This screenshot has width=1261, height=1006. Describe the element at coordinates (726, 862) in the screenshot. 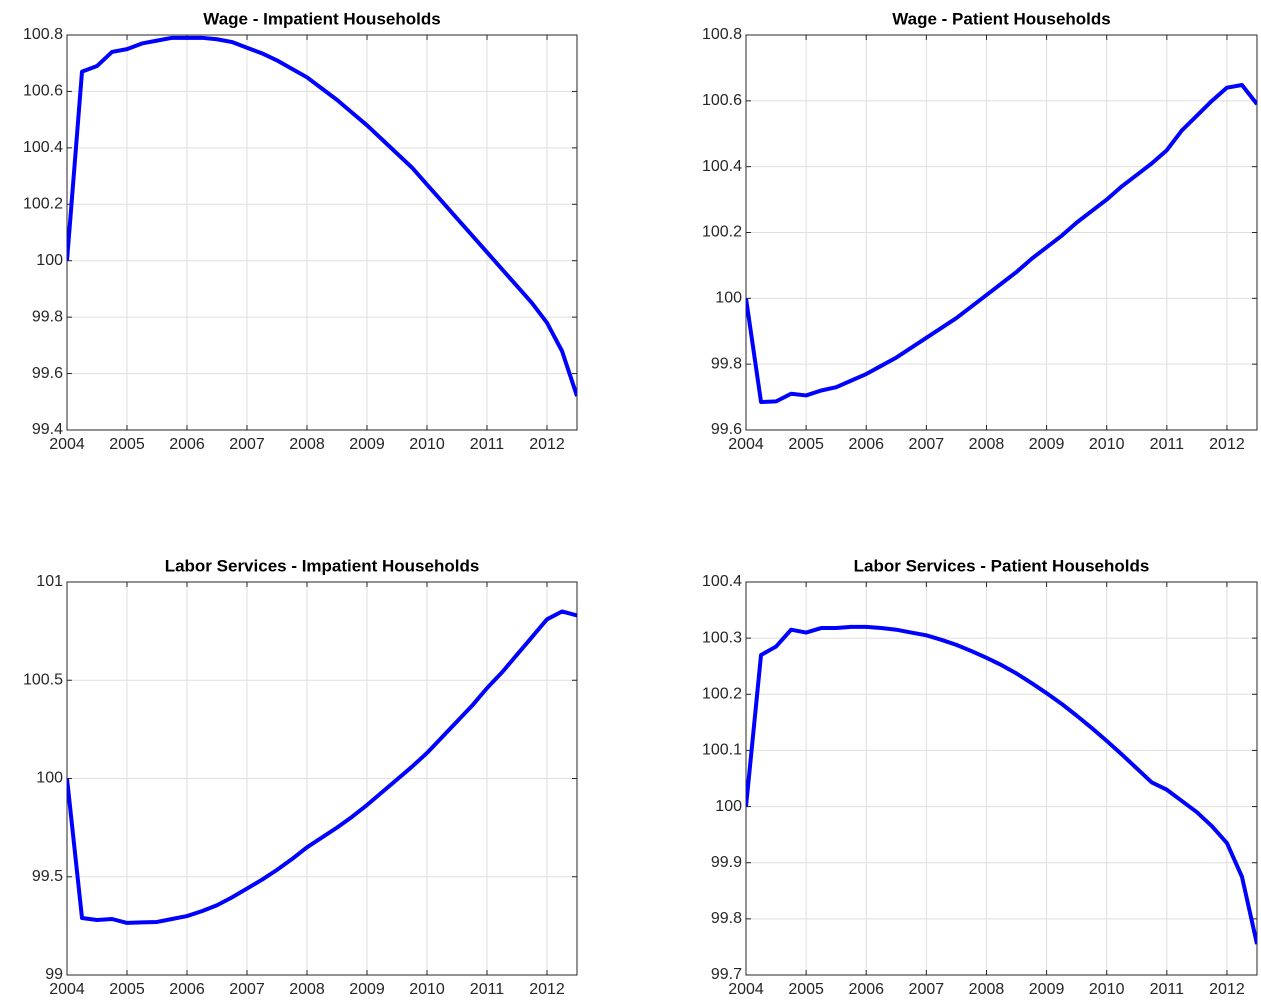

I see `y-tick-label: 99.9` at that location.